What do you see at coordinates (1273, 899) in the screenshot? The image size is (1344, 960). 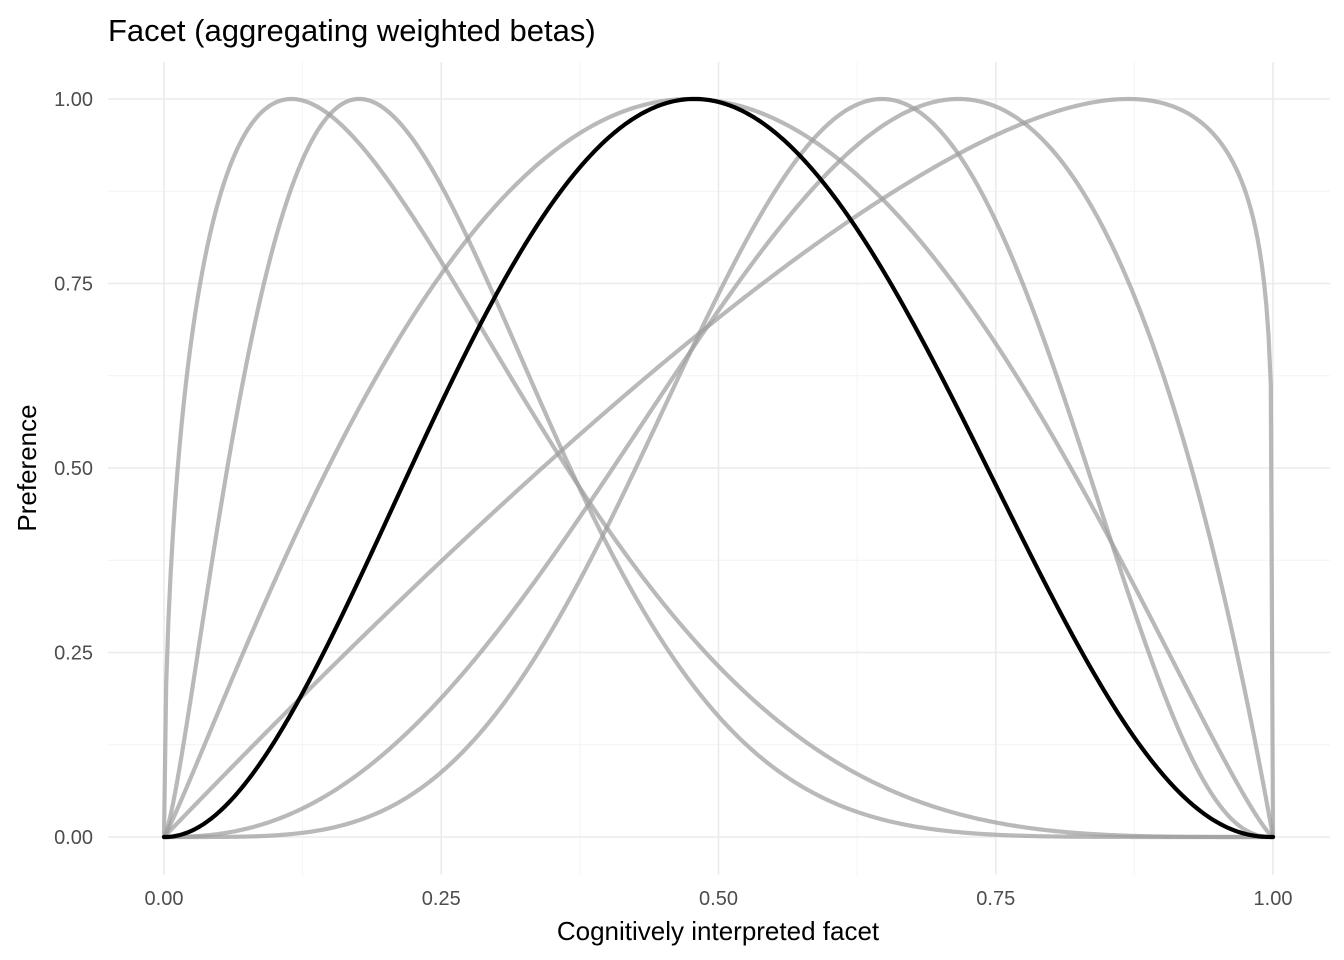 I see `x-tick-label: 1.00` at bounding box center [1273, 899].